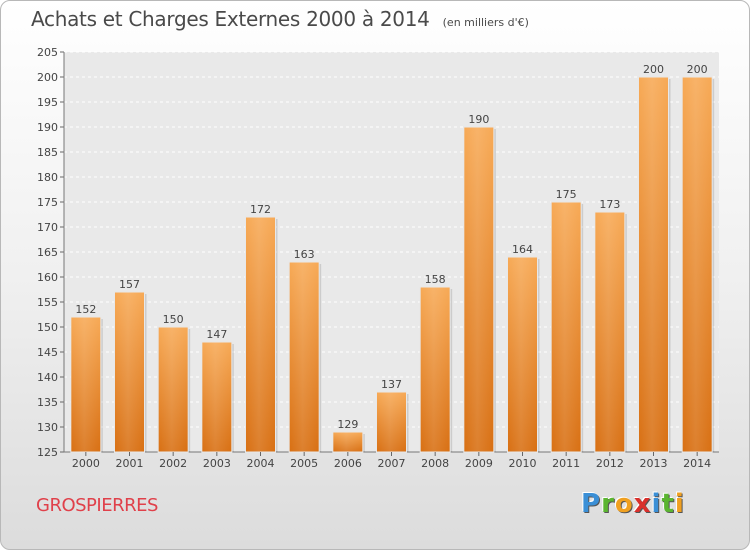 This screenshot has width=750, height=550. I want to click on commune-name: GROSPIERRES, so click(97, 505).